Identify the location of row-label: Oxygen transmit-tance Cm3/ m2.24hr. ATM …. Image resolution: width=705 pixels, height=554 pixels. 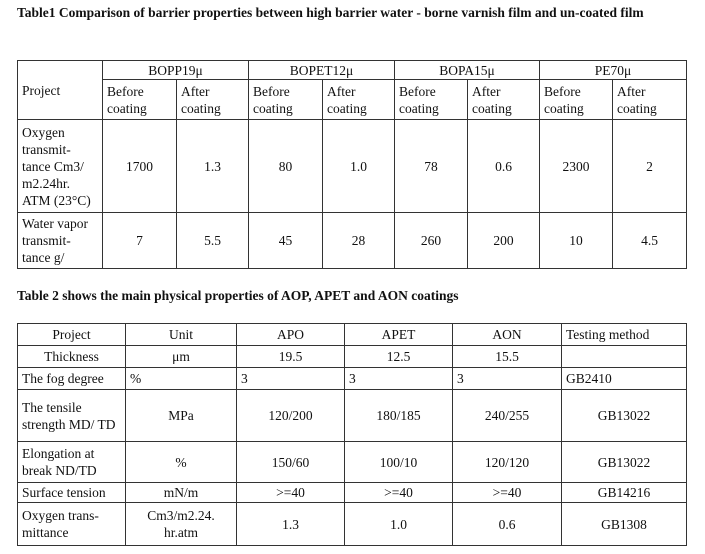
(60, 166).